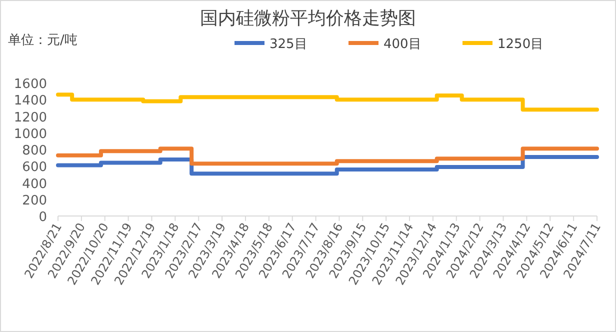  What do you see at coordinates (30, 118) in the screenshot?
I see `ytick: 1200` at bounding box center [30, 118].